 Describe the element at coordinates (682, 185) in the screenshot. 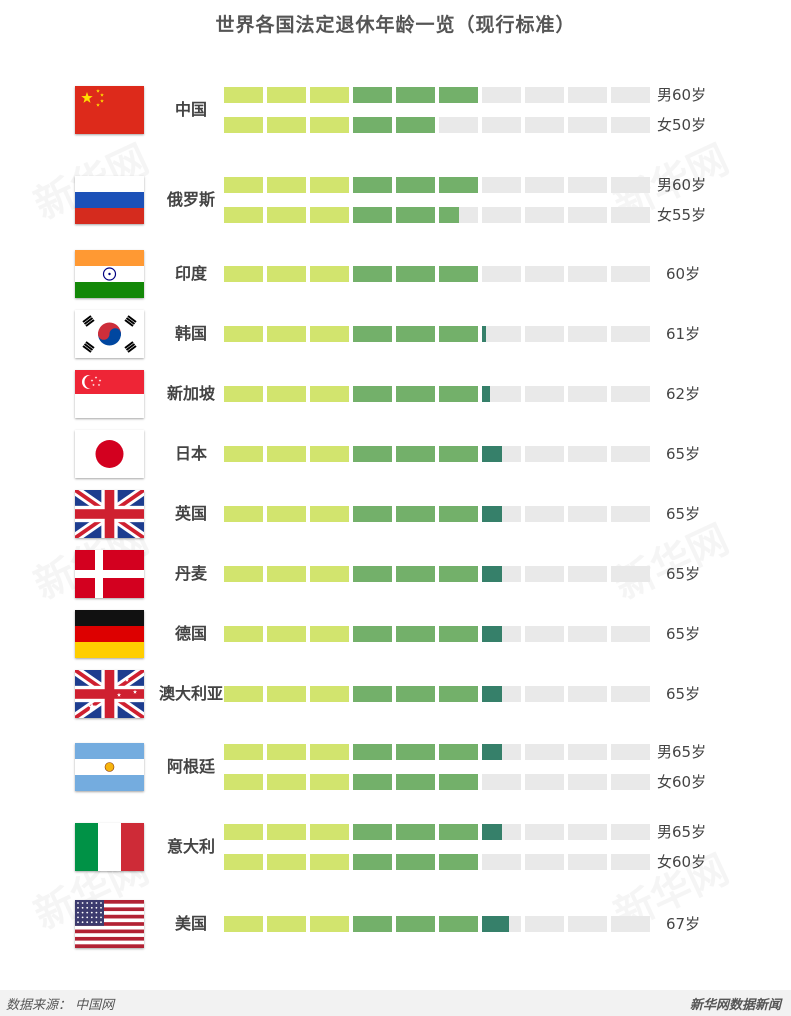

I see `data-label: 男60岁` at that location.